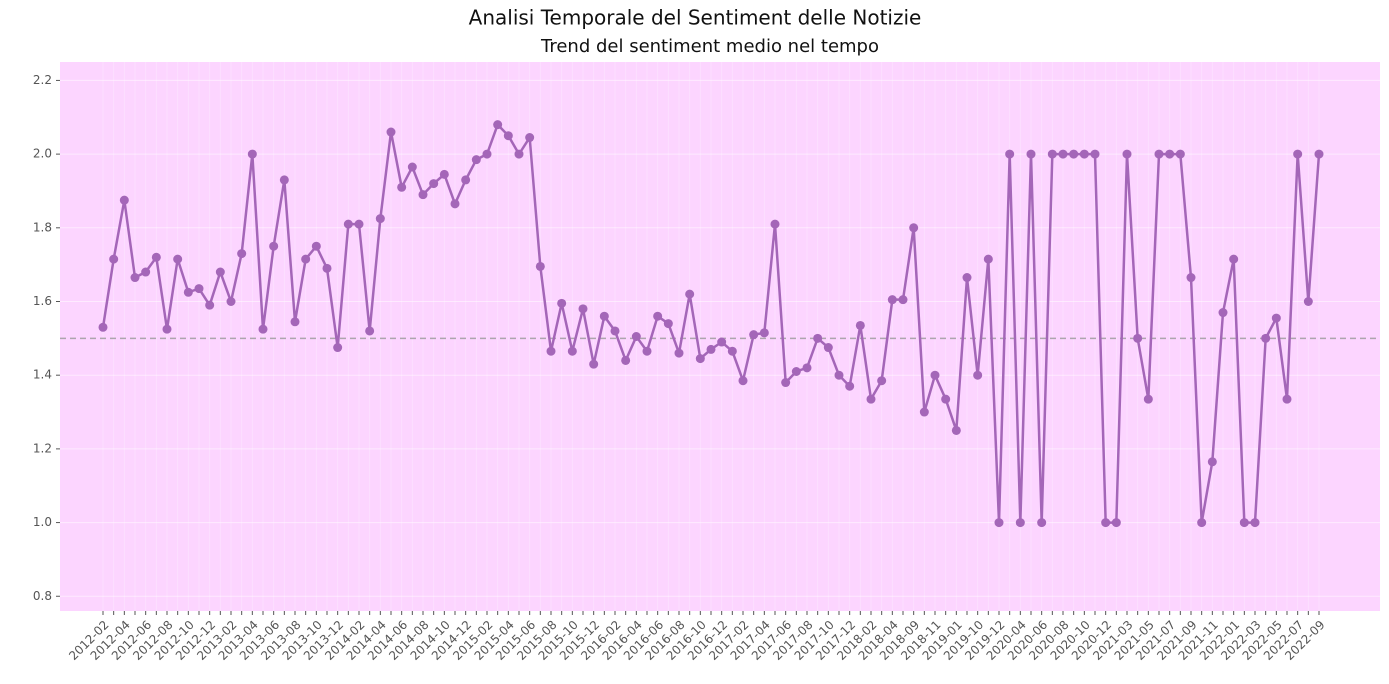 This screenshot has width=1389, height=684. What do you see at coordinates (42, 301) in the screenshot?
I see `y-tick-label: 1.6` at bounding box center [42, 301].